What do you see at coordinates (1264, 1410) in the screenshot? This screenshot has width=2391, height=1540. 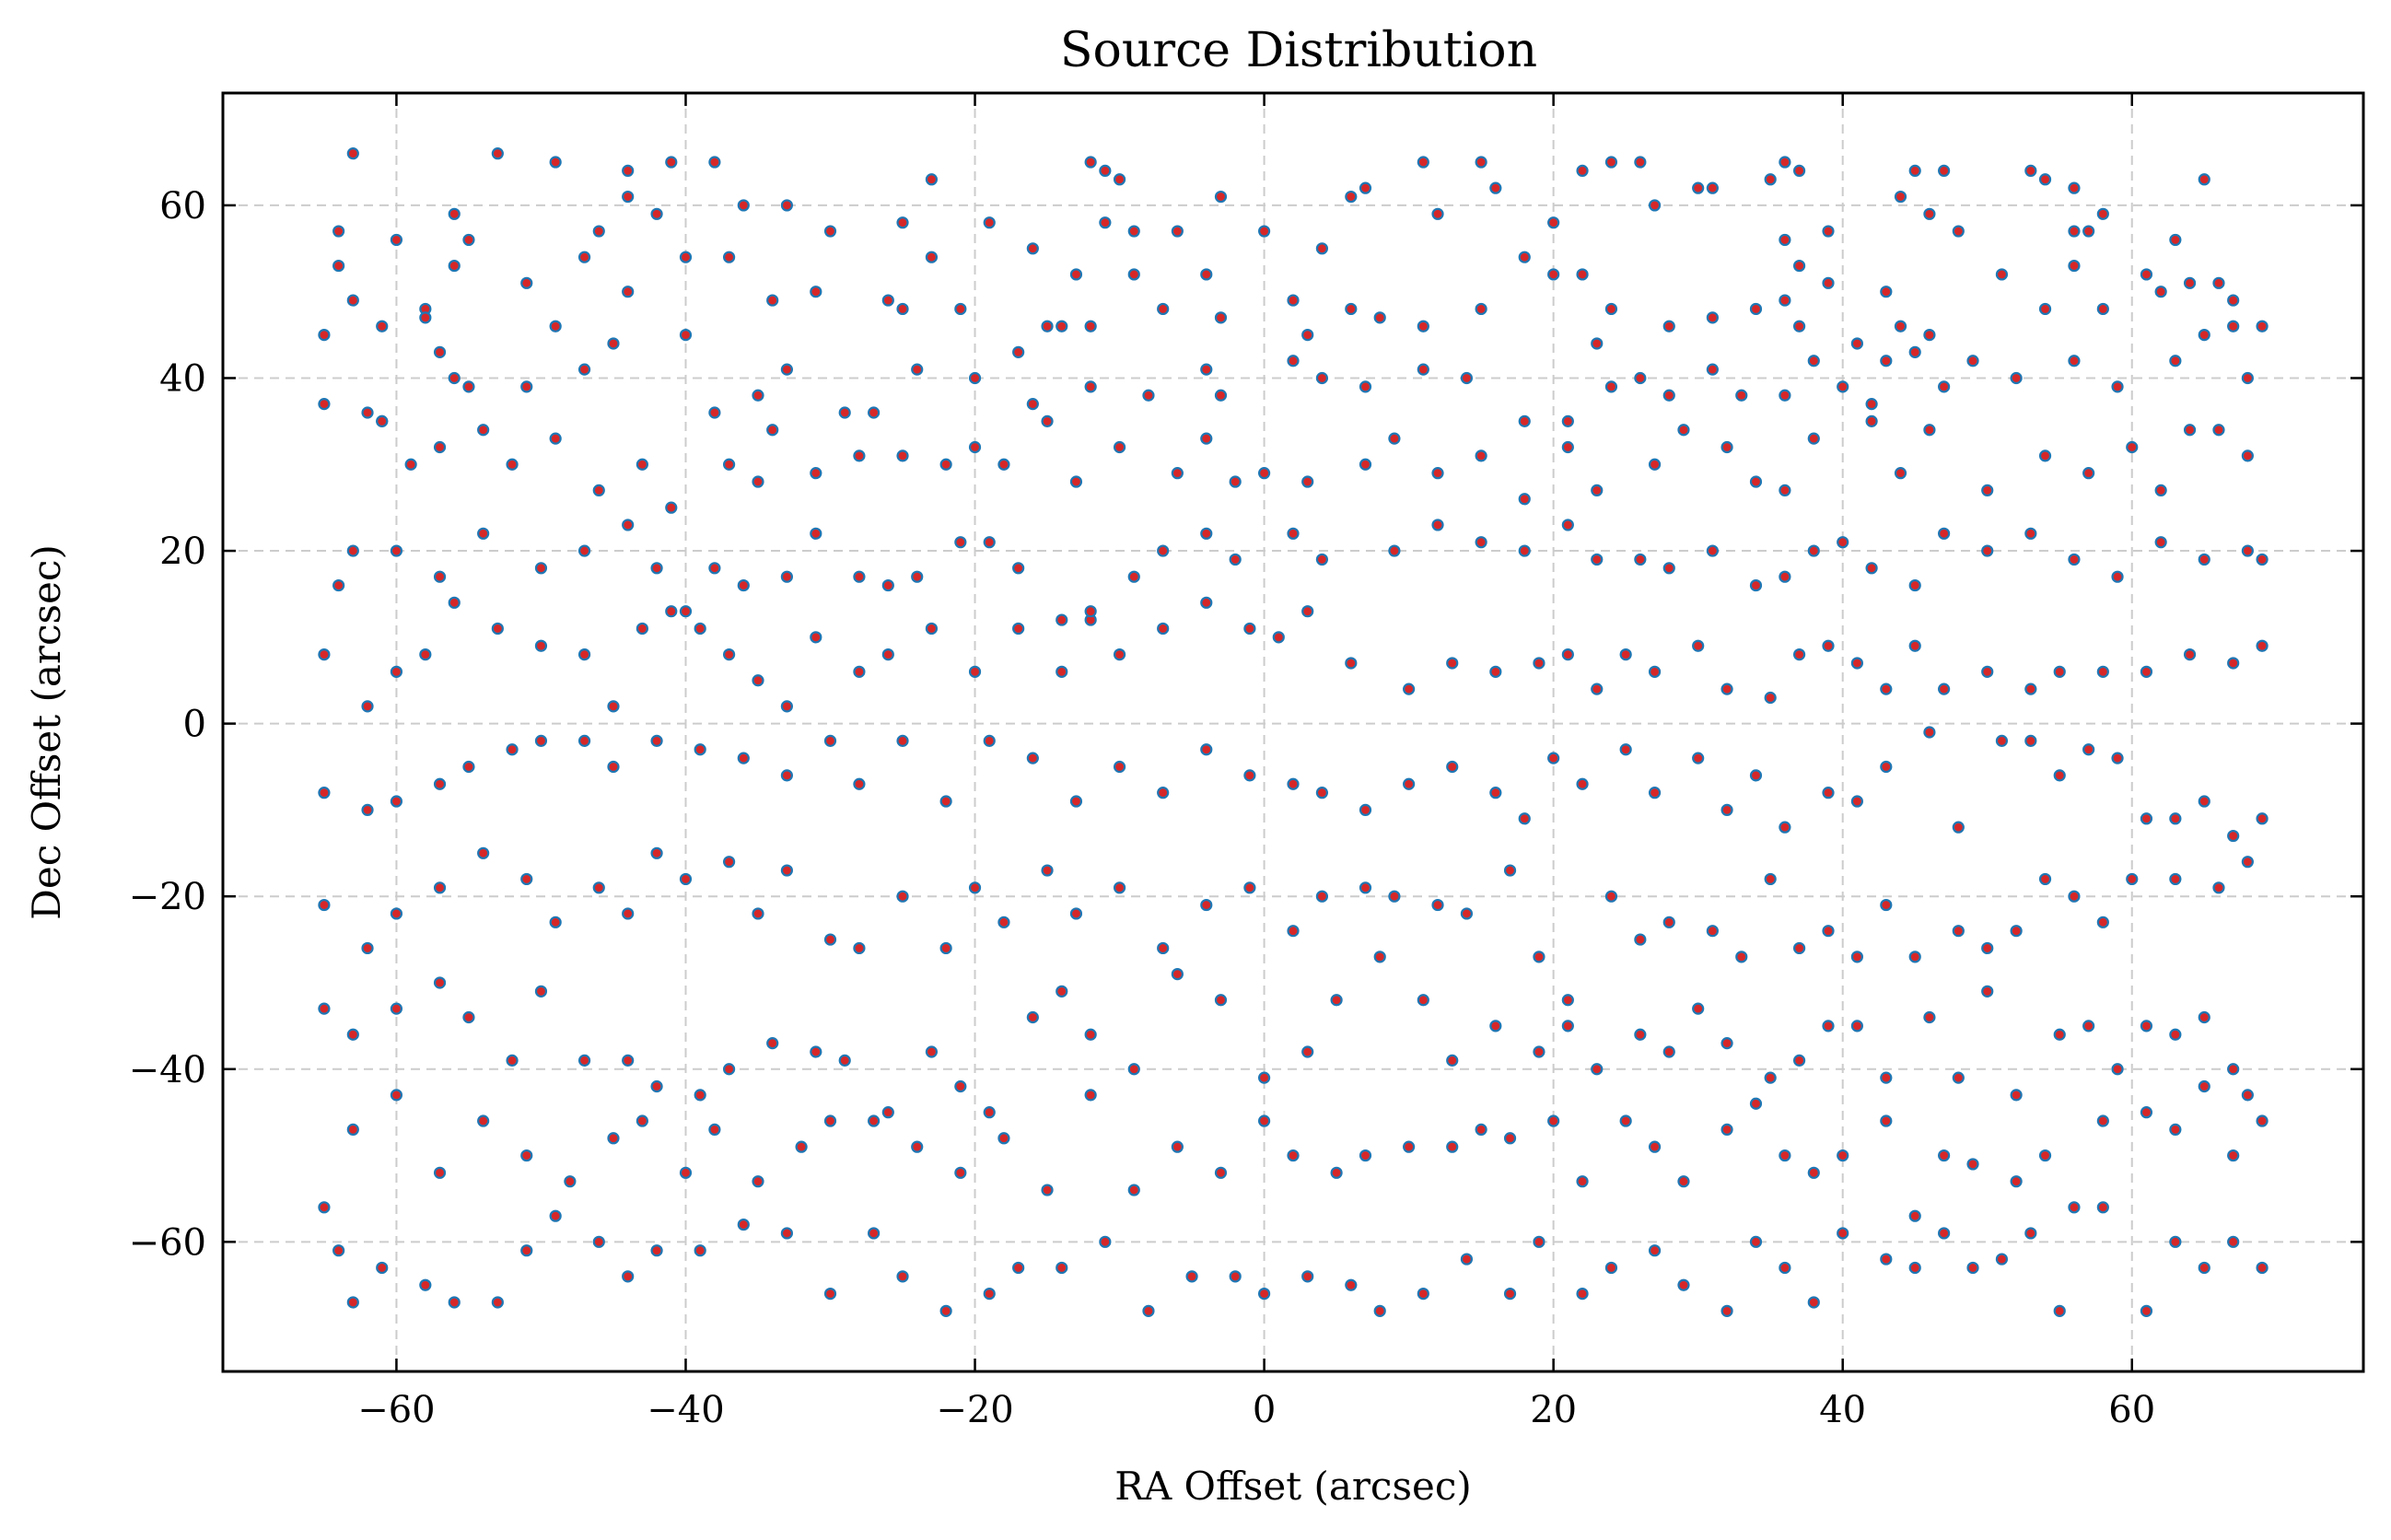 I see `x-tick-label: 0` at bounding box center [1264, 1410].